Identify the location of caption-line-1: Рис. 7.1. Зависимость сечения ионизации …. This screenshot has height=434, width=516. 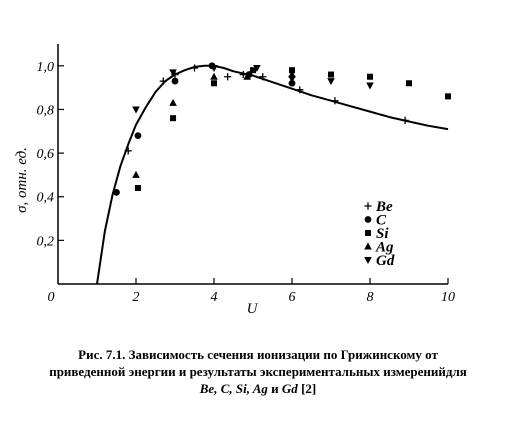
(258, 354).